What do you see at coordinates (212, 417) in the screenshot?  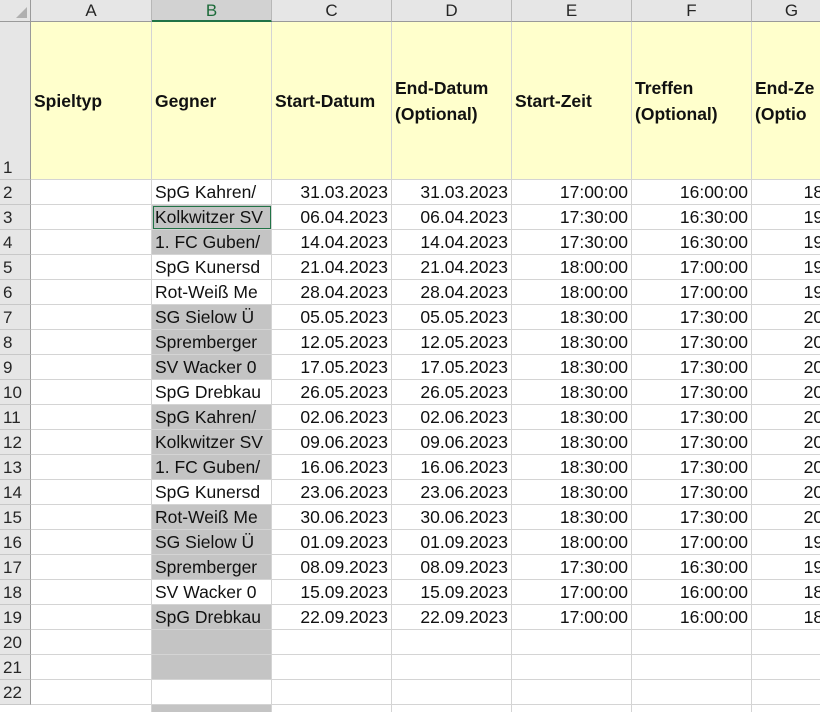 I see `cell-gegner: SpG Kahren/` at bounding box center [212, 417].